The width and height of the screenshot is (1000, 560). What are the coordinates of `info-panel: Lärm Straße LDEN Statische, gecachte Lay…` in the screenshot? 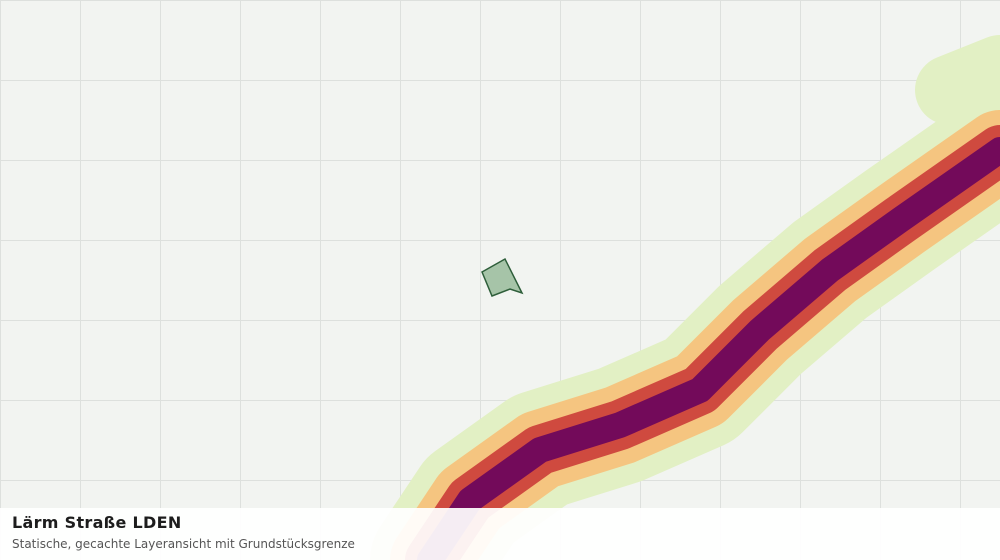 It's located at (500, 534).